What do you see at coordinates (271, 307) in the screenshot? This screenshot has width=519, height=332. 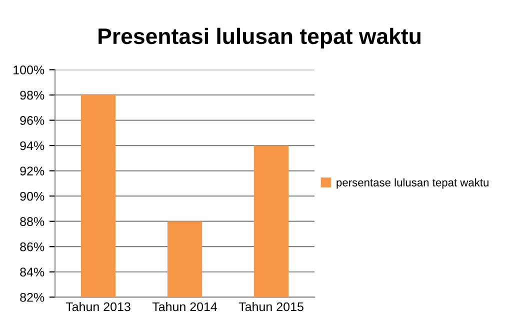 I see `x-tick-label: Tahun 2015` at bounding box center [271, 307].